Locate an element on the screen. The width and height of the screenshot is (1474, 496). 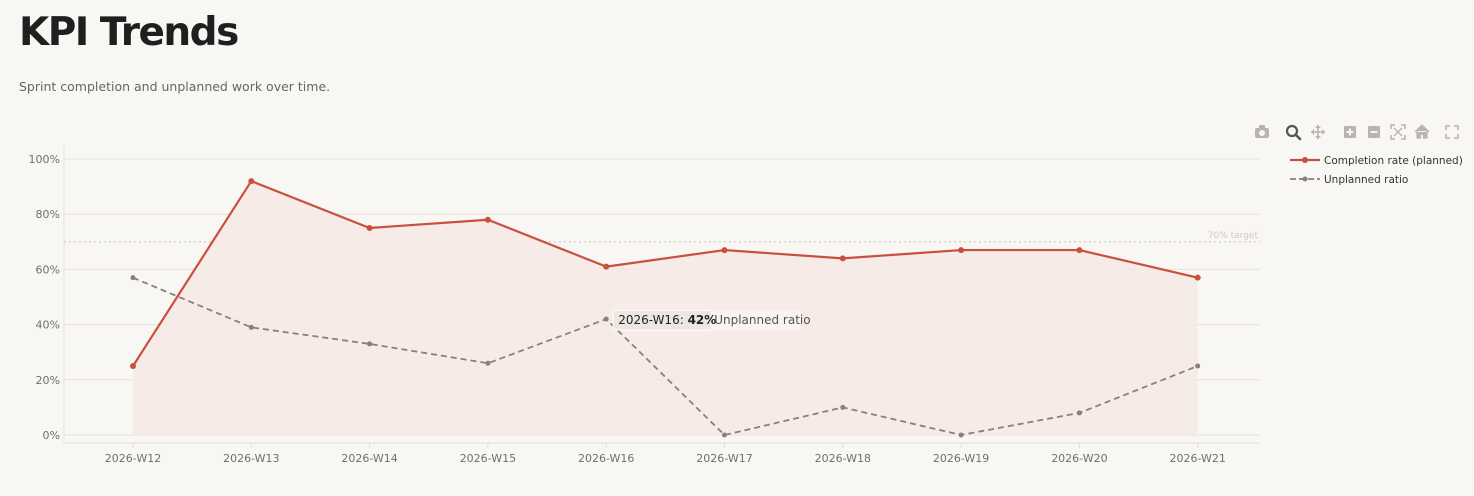
camera-top is located at coordinates (1262, 127).